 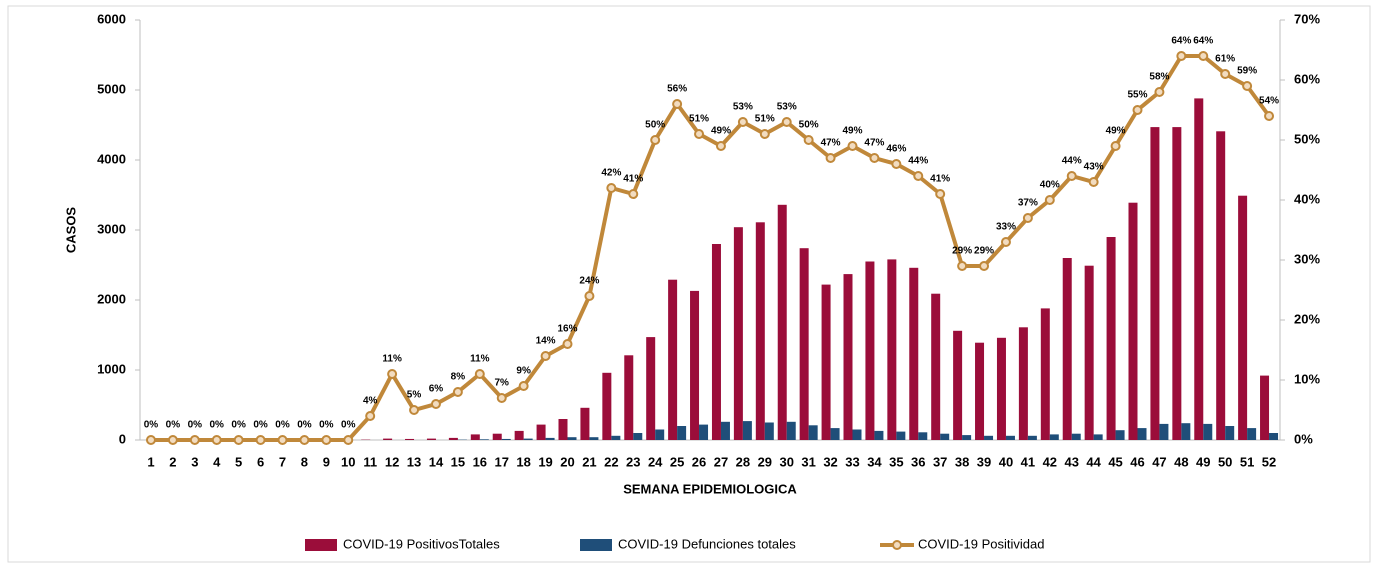 I want to click on x-tick-label: 23, so click(x=633, y=461).